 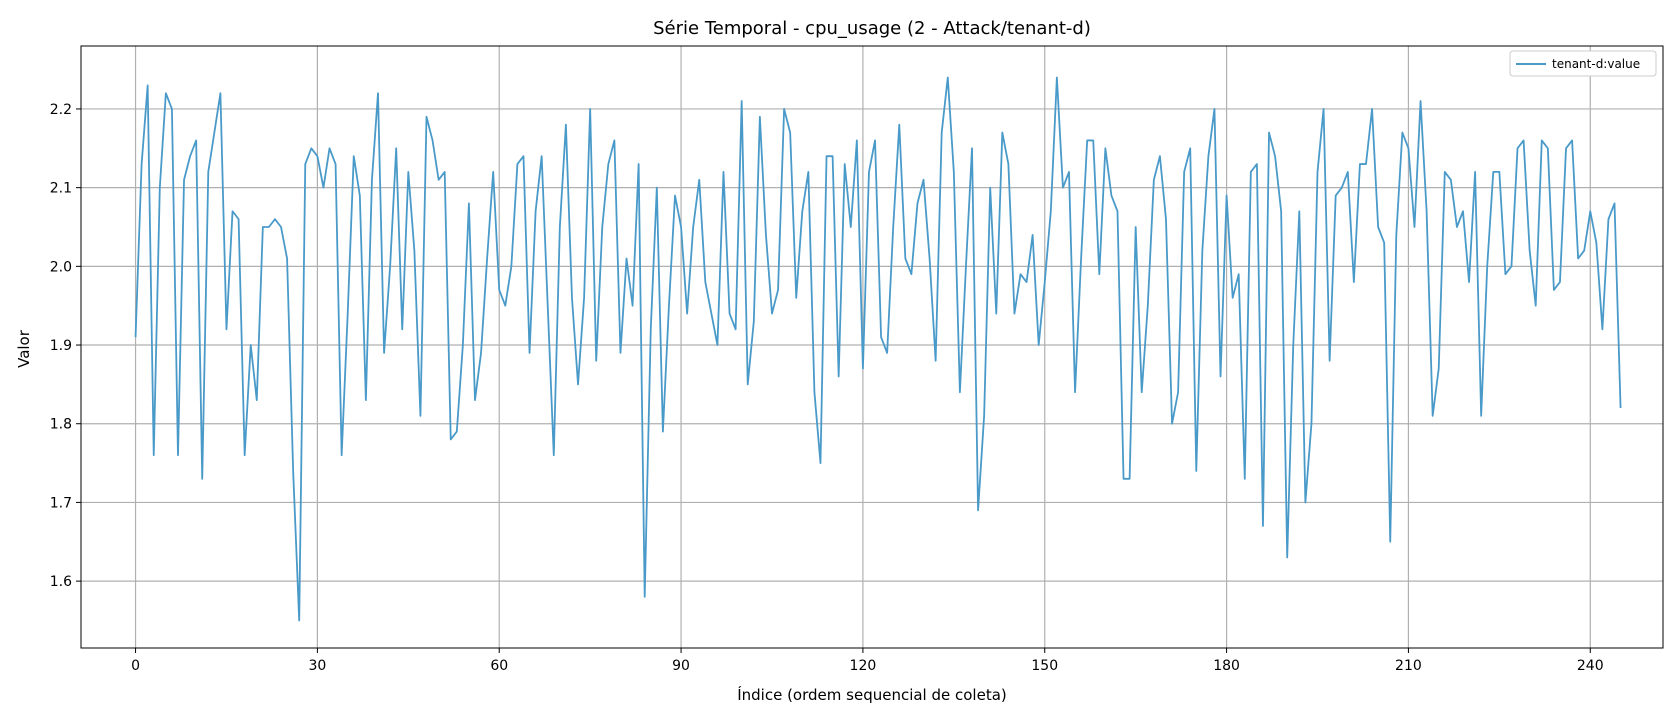 What do you see at coordinates (61, 582) in the screenshot?
I see `y-tick-label: 1.6` at bounding box center [61, 582].